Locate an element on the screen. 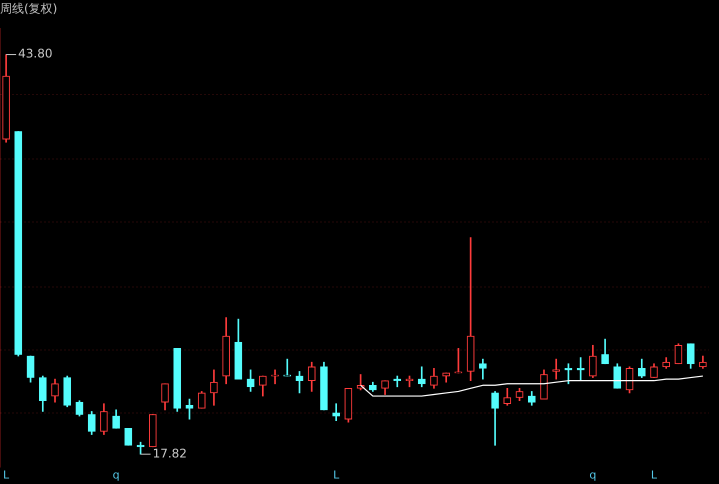 This screenshot has width=719, height=484. annotation: 43.80 is located at coordinates (35, 53).